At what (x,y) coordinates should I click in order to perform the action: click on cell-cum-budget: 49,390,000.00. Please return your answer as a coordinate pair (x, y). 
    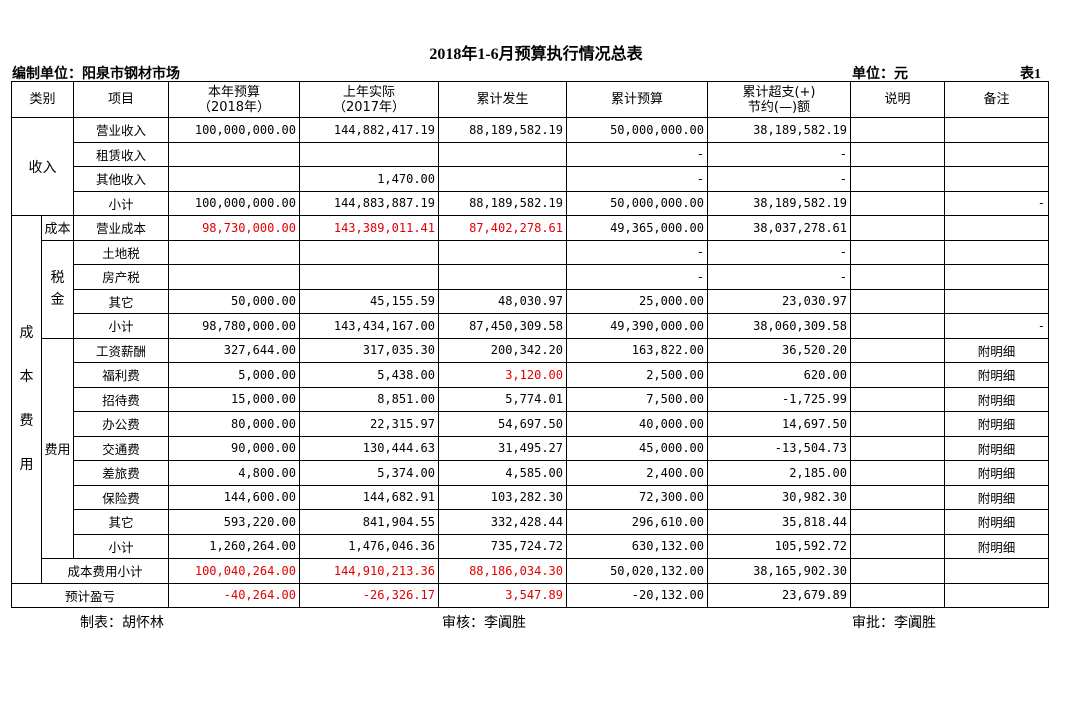
    Looking at the image, I should click on (637, 326).